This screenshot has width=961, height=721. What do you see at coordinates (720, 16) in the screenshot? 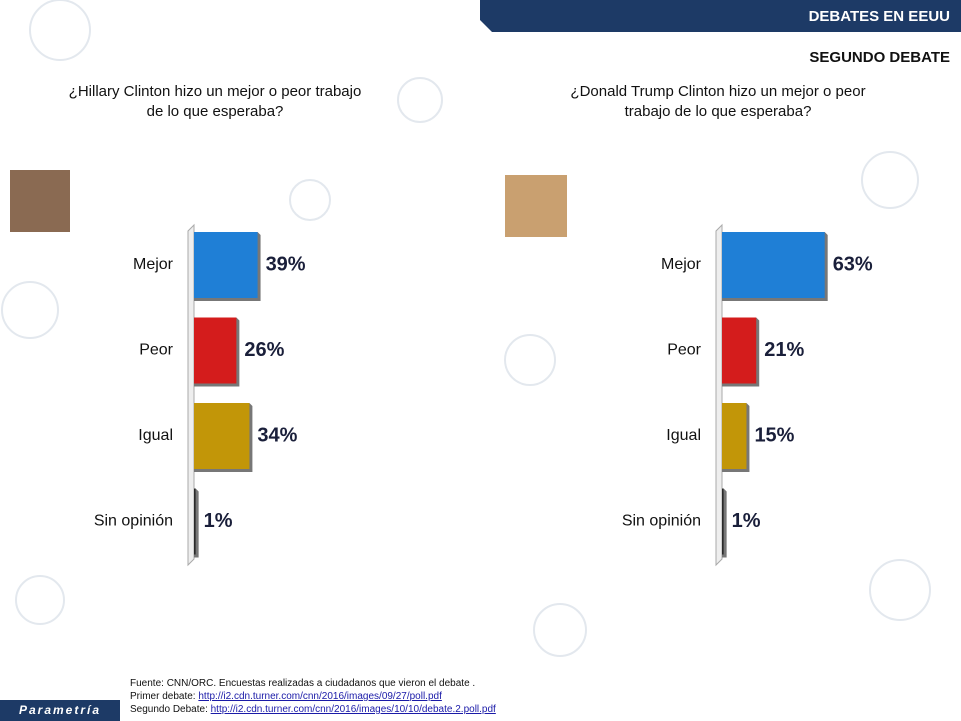
I see `banner` at bounding box center [720, 16].